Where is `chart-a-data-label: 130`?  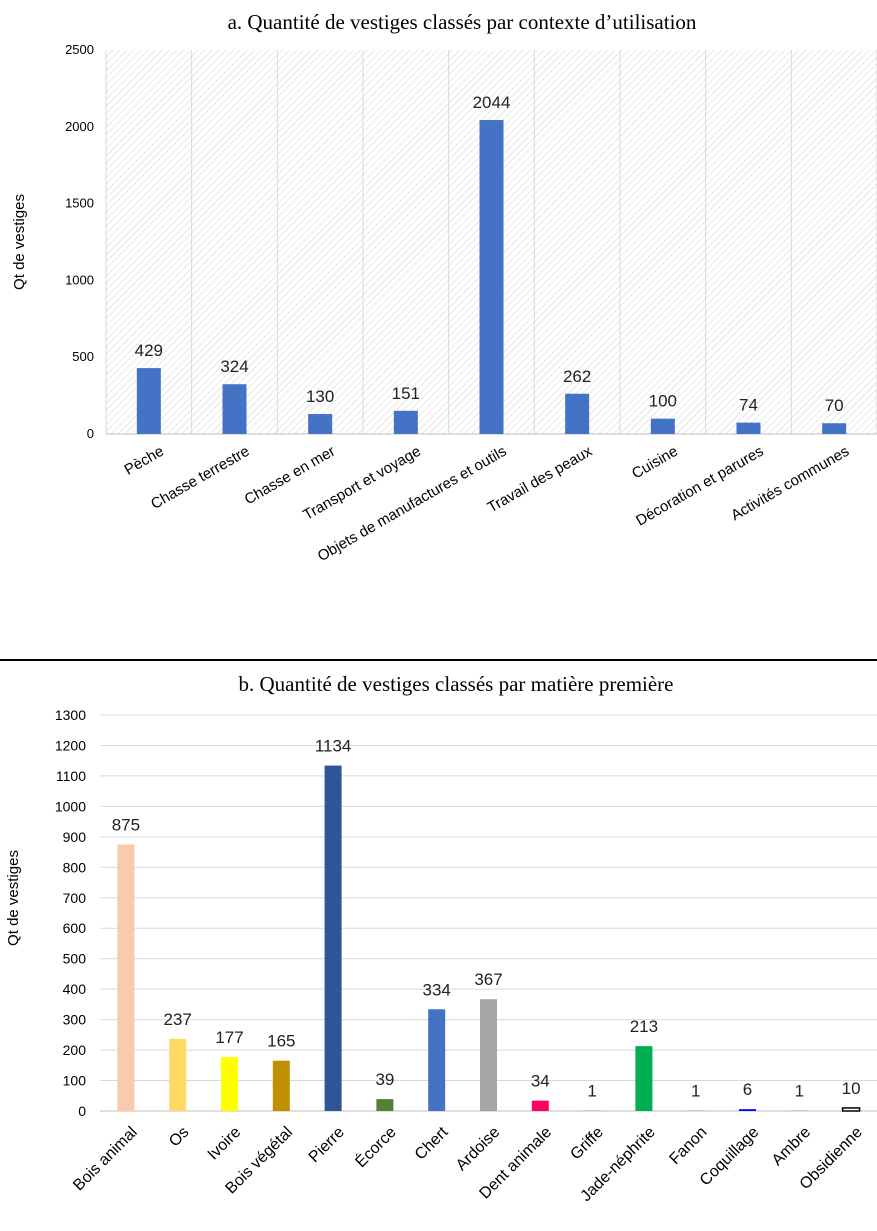 chart-a-data-label: 130 is located at coordinates (320, 396).